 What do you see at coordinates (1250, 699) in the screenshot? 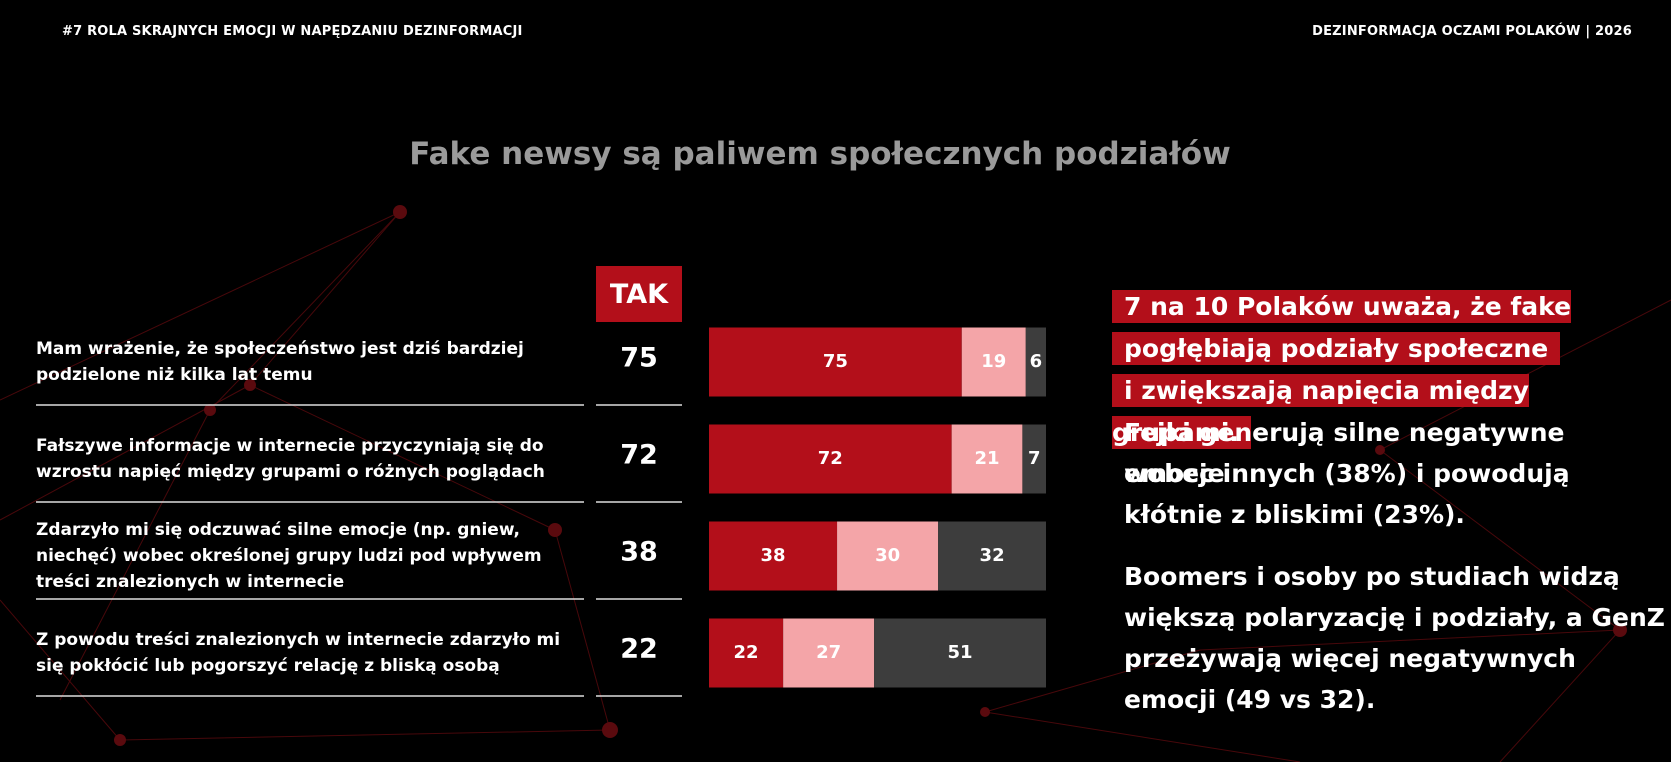
I see `paragraph-line: emocji (49 vs 32).` at bounding box center [1250, 699].